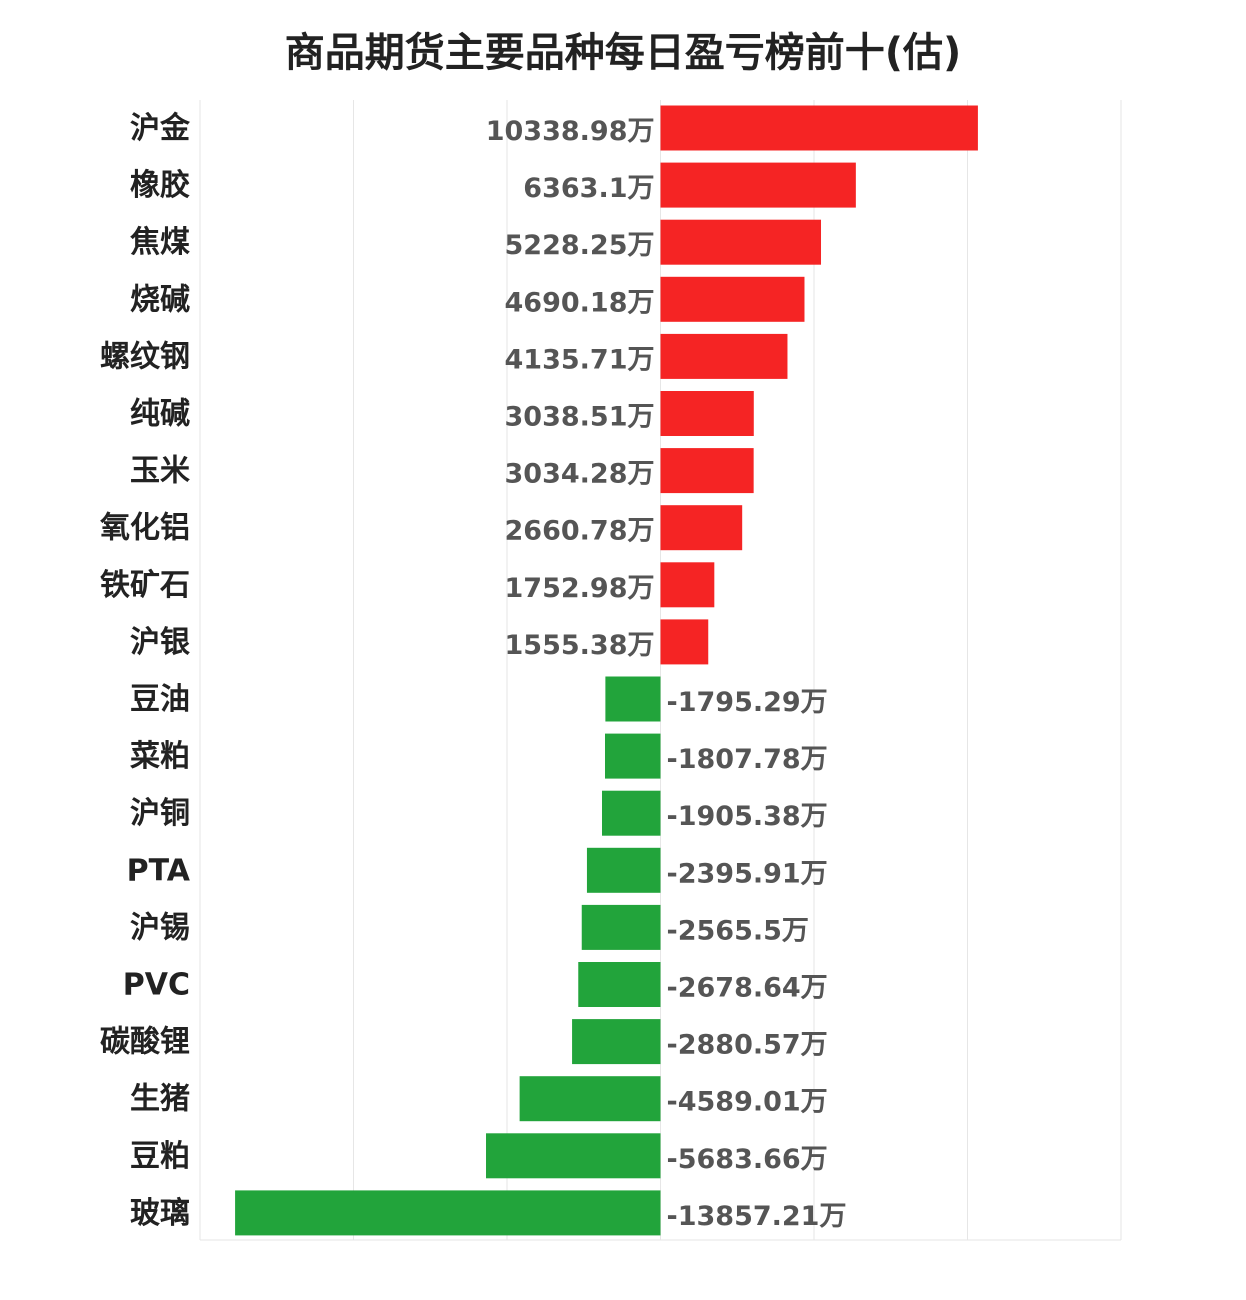  What do you see at coordinates (580, 531) in the screenshot?
I see `value-label: 2660.78万` at bounding box center [580, 531].